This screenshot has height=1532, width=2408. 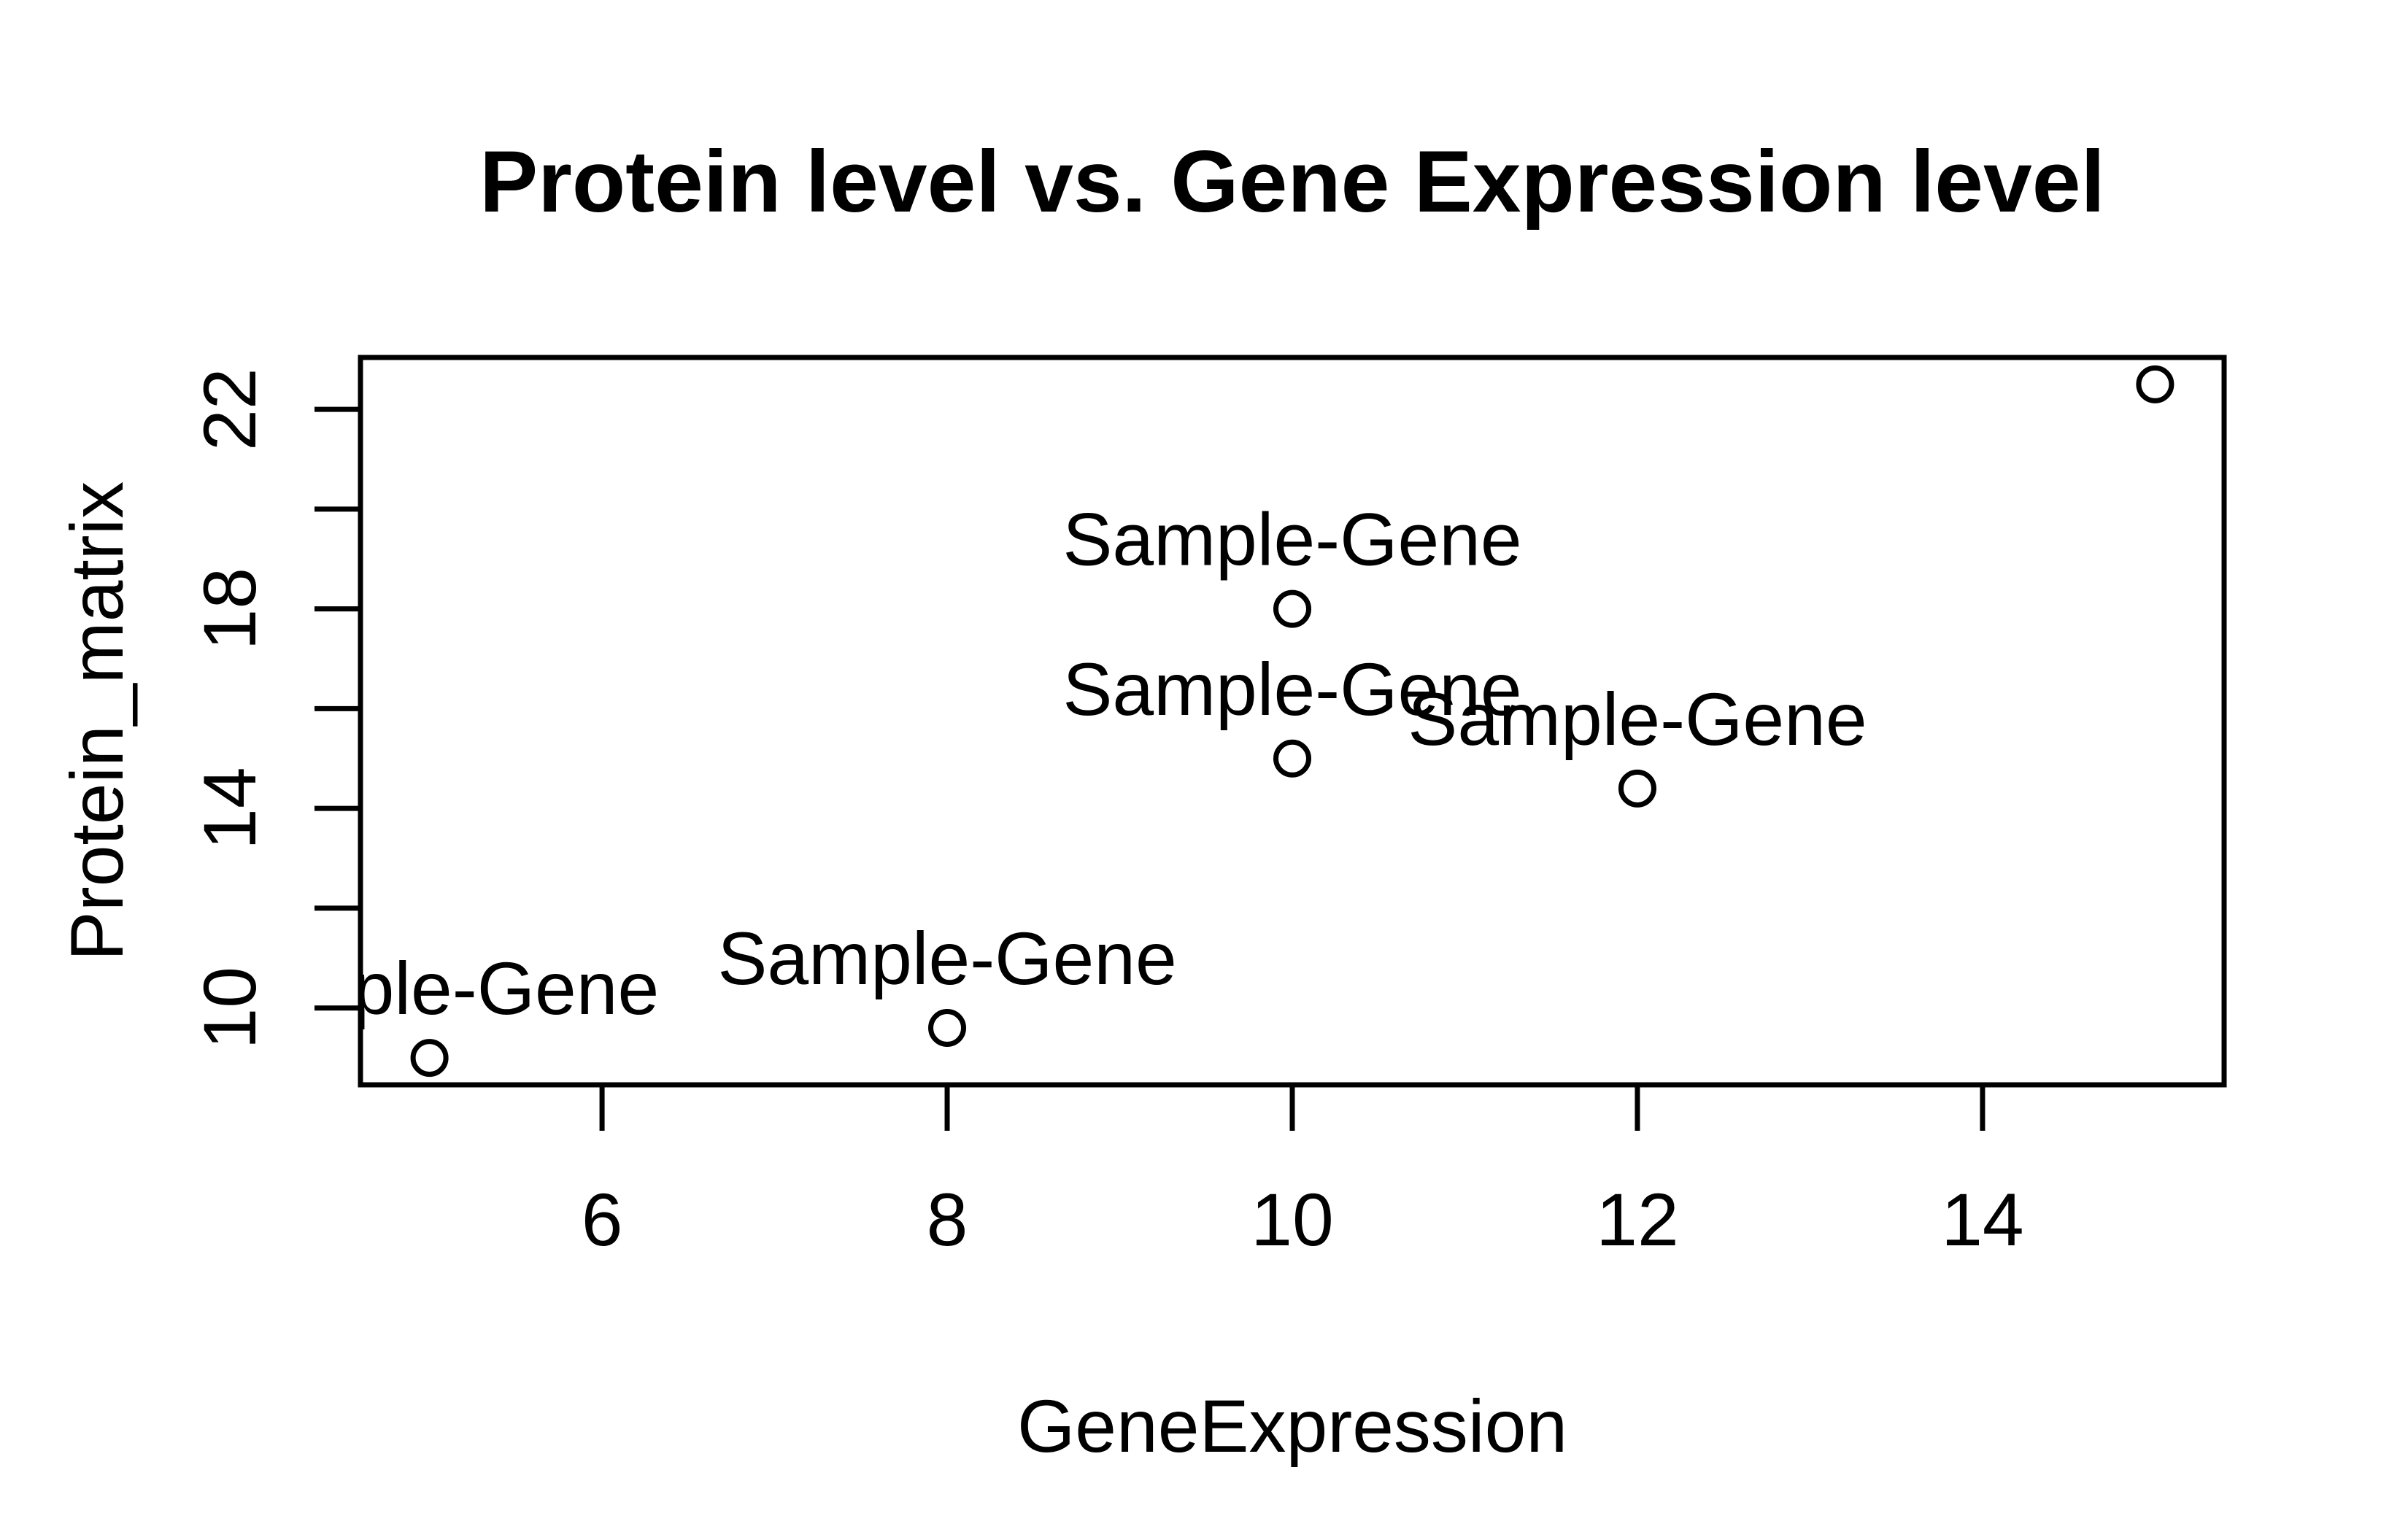 I want to click on y-tick-label: 14, so click(x=229, y=808).